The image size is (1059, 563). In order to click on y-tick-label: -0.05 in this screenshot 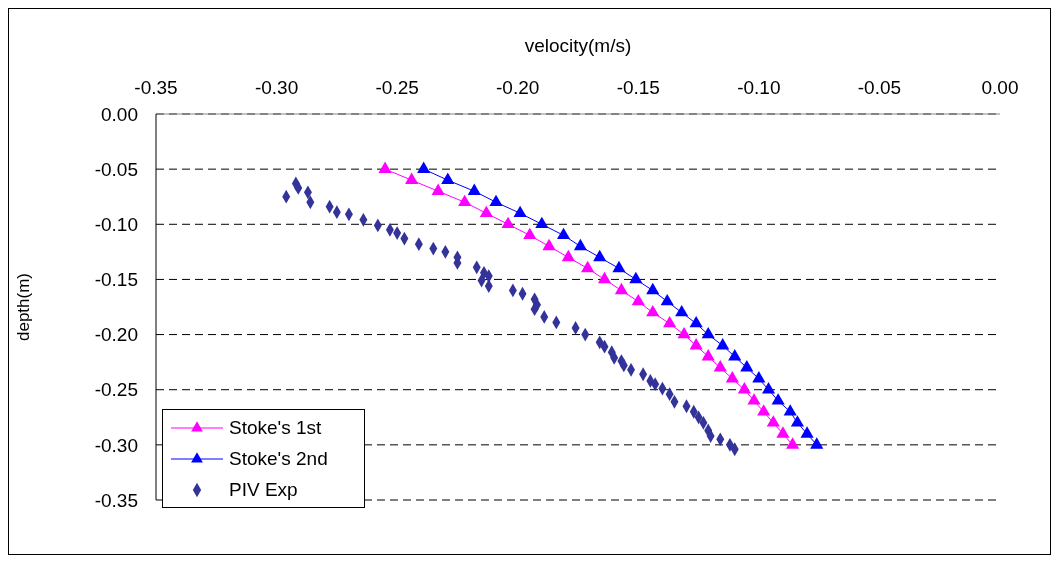, I will do `click(116, 169)`.